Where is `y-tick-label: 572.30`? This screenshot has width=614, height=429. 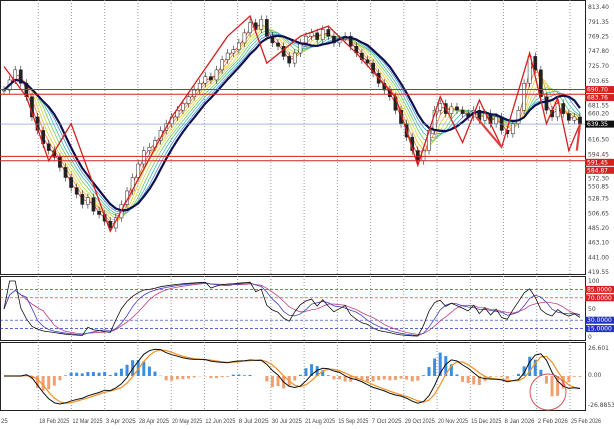 y-tick-label: 572.30 is located at coordinates (598, 178).